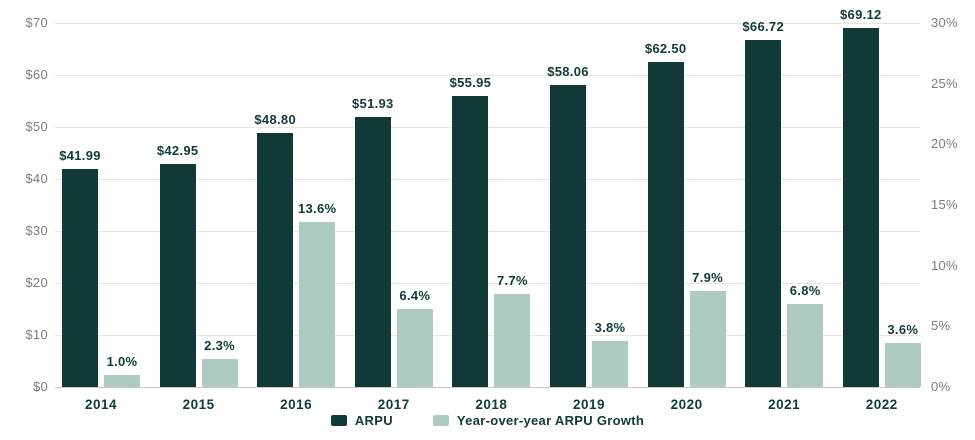 This screenshot has width=975, height=440. I want to click on legend-item-arpu: ARPU, so click(361, 420).